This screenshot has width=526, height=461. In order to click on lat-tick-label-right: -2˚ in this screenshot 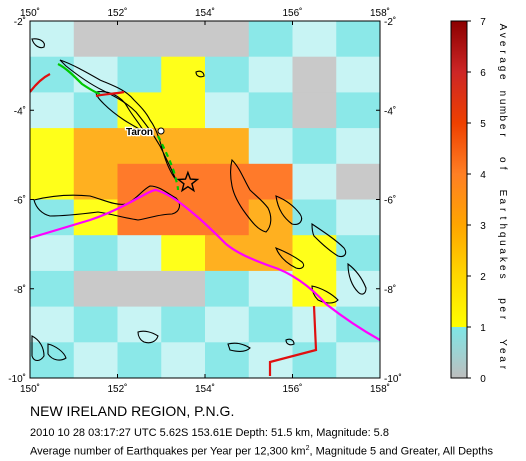, I will do `click(390, 22)`.